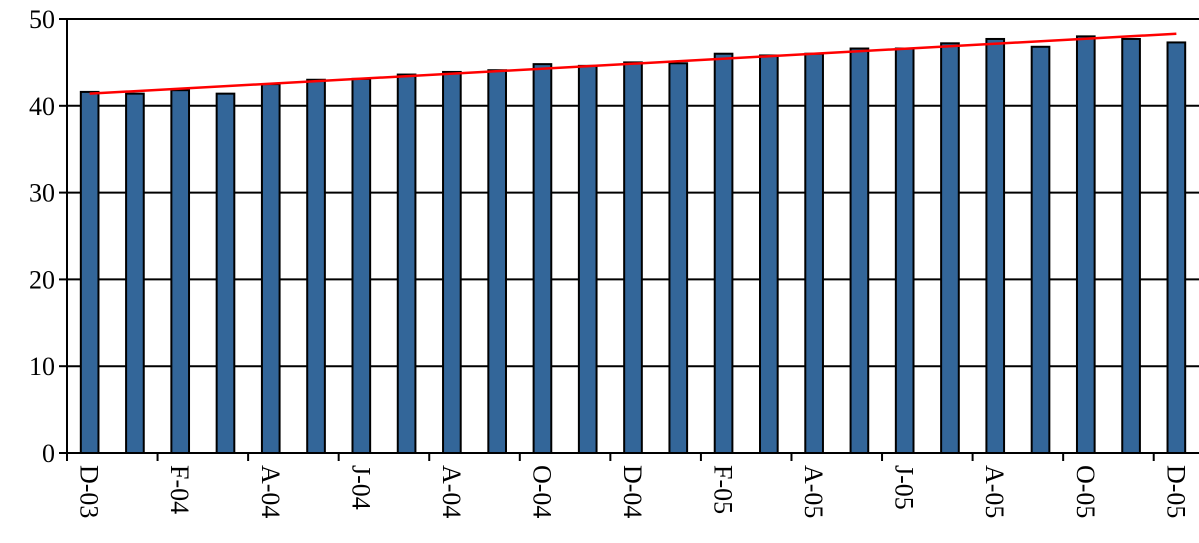 Image resolution: width=1199 pixels, height=543 pixels. Describe the element at coordinates (360, 487) in the screenshot. I see `x-tick-label: J-04` at that location.